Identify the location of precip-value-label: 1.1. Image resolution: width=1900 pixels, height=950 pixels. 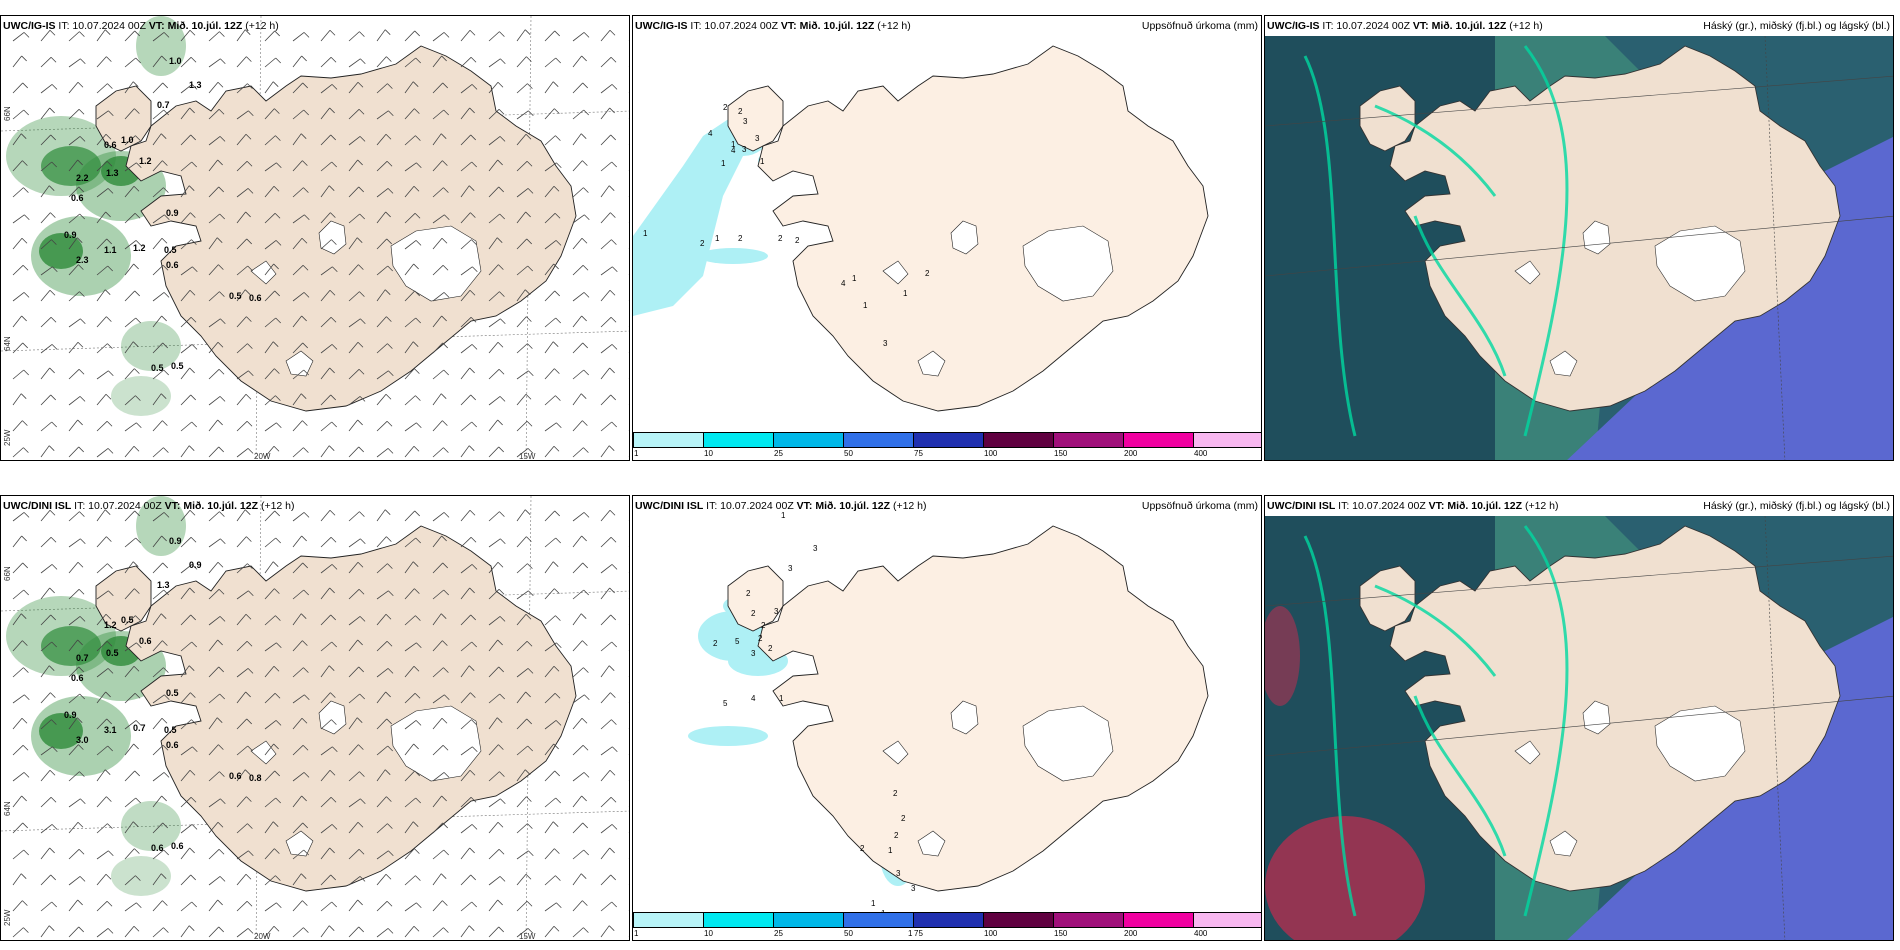
(110, 250).